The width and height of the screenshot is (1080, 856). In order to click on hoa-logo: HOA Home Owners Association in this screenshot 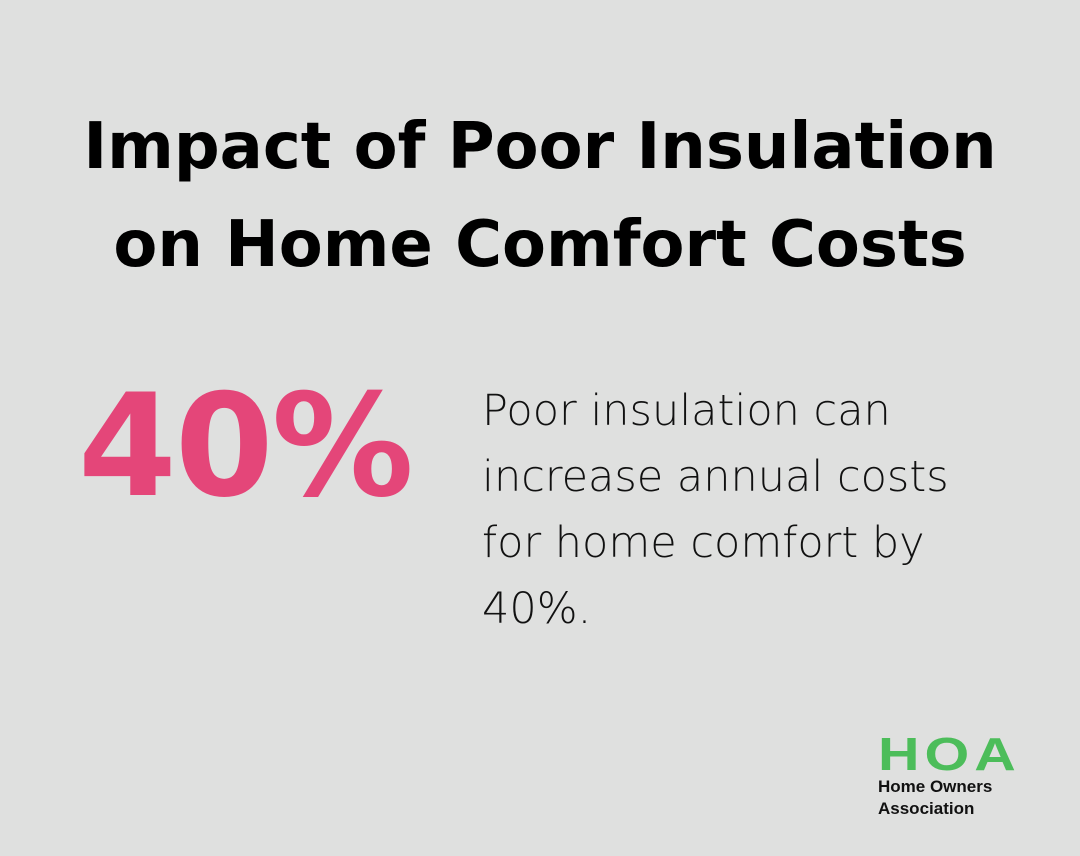, I will do `click(947, 775)`.